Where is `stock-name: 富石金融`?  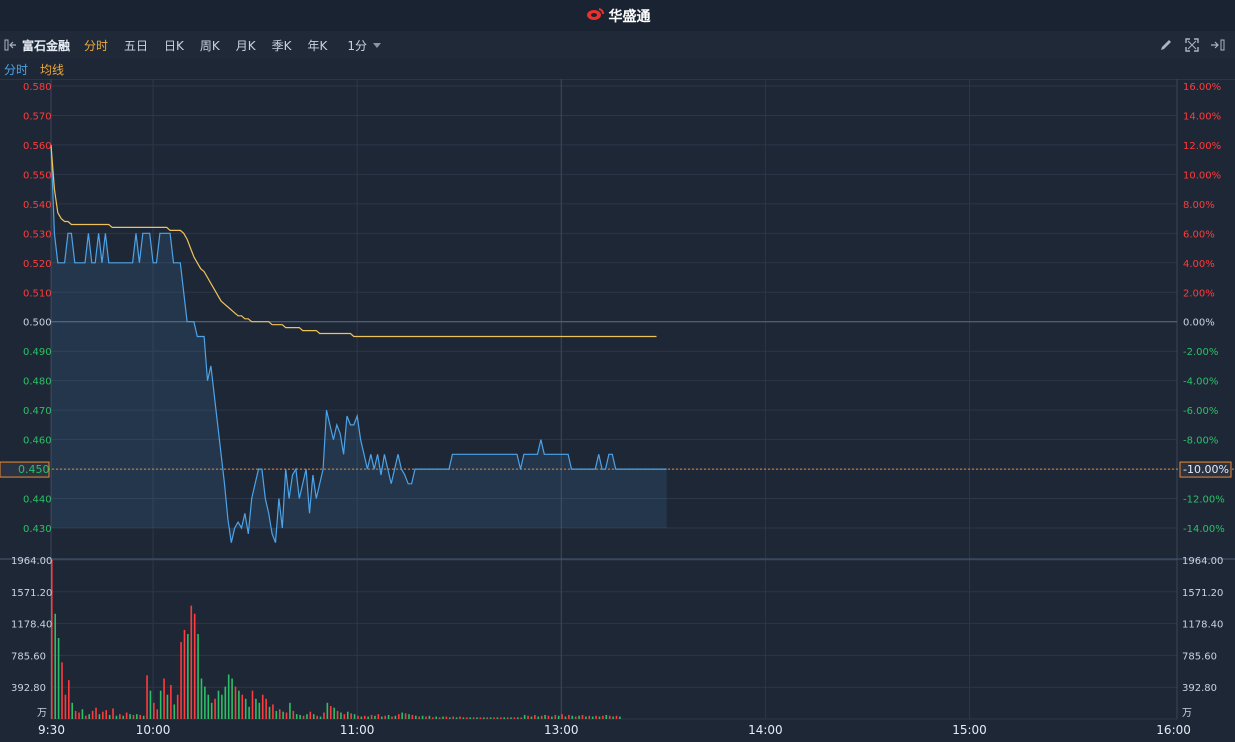 stock-name: 富石金融 is located at coordinates (46, 45).